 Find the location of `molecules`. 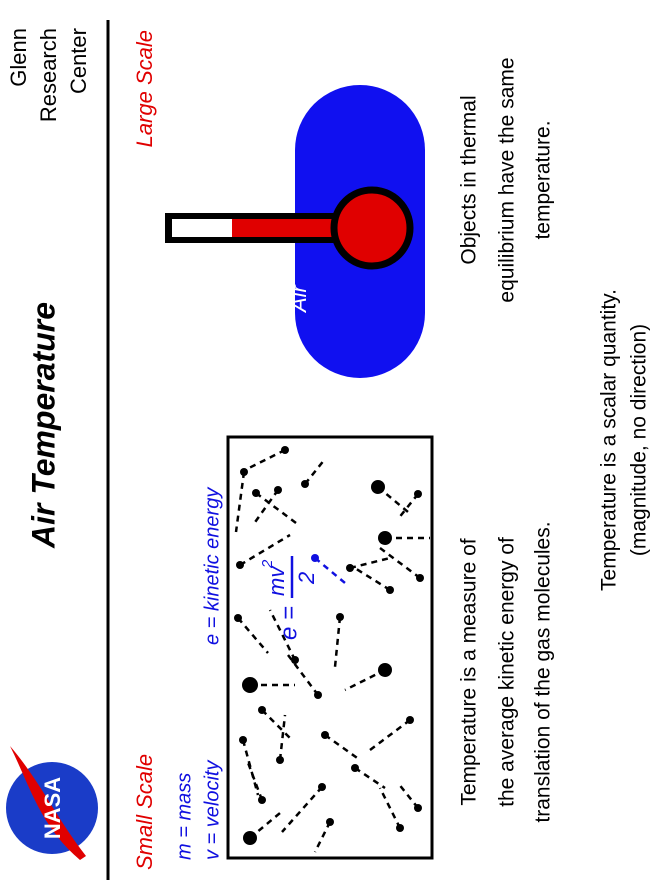

molecules is located at coordinates (332, 649).